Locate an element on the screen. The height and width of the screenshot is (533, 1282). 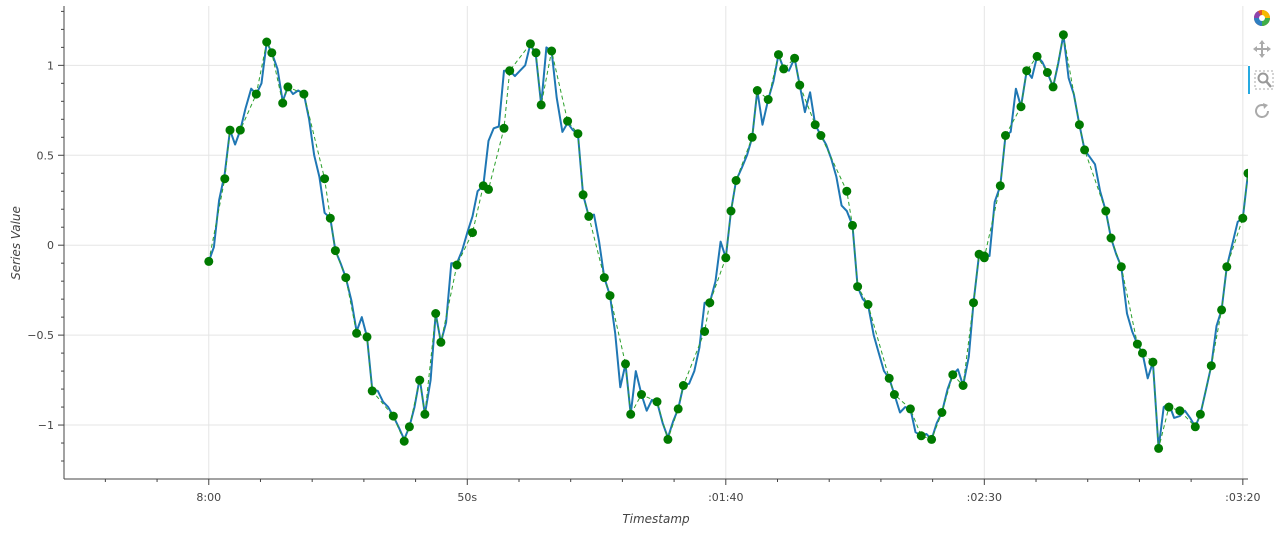
y-tick-label: −0.5 is located at coordinates (40, 335).